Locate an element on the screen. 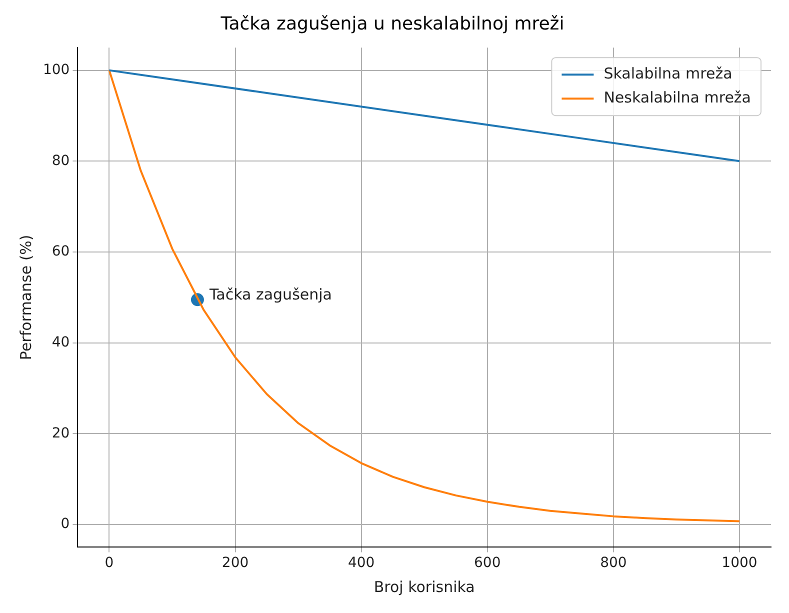 This screenshot has height=613, width=789. legend-label: Skalabilna mreža is located at coordinates (668, 73).